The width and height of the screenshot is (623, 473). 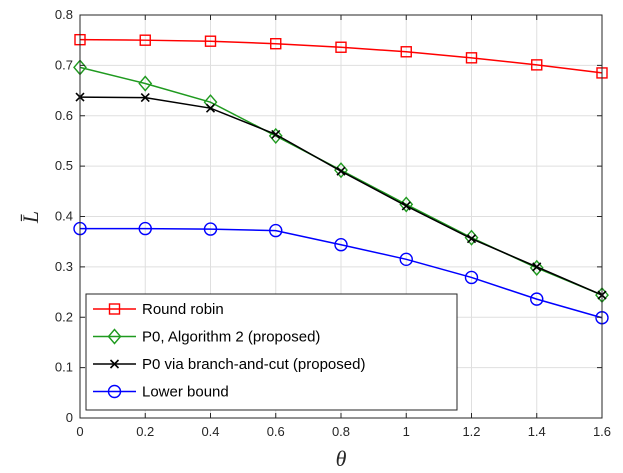 I want to click on legend-item: Lower bound, so click(x=161, y=392).